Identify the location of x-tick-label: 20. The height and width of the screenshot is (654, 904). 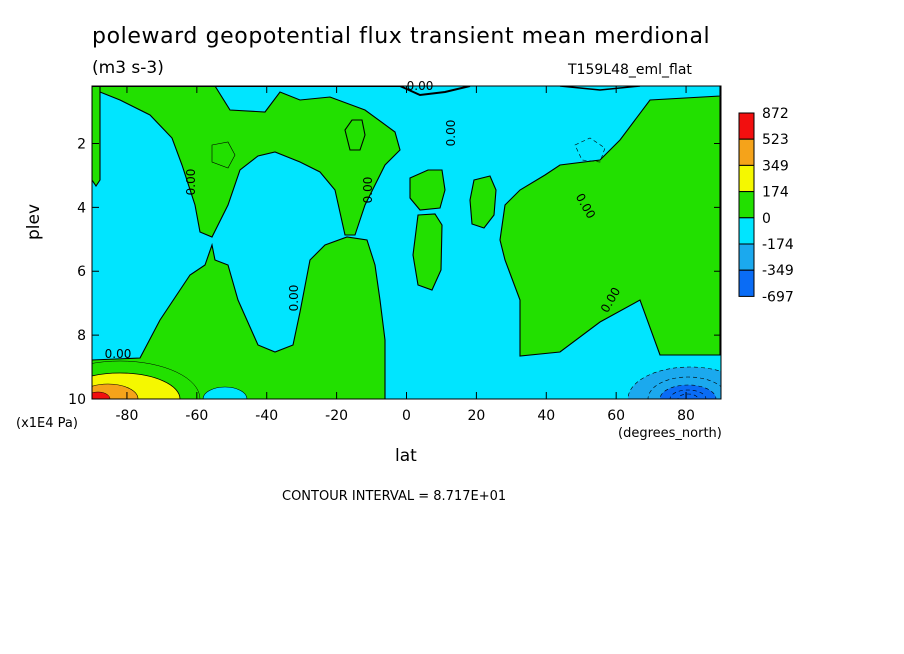
(476, 416).